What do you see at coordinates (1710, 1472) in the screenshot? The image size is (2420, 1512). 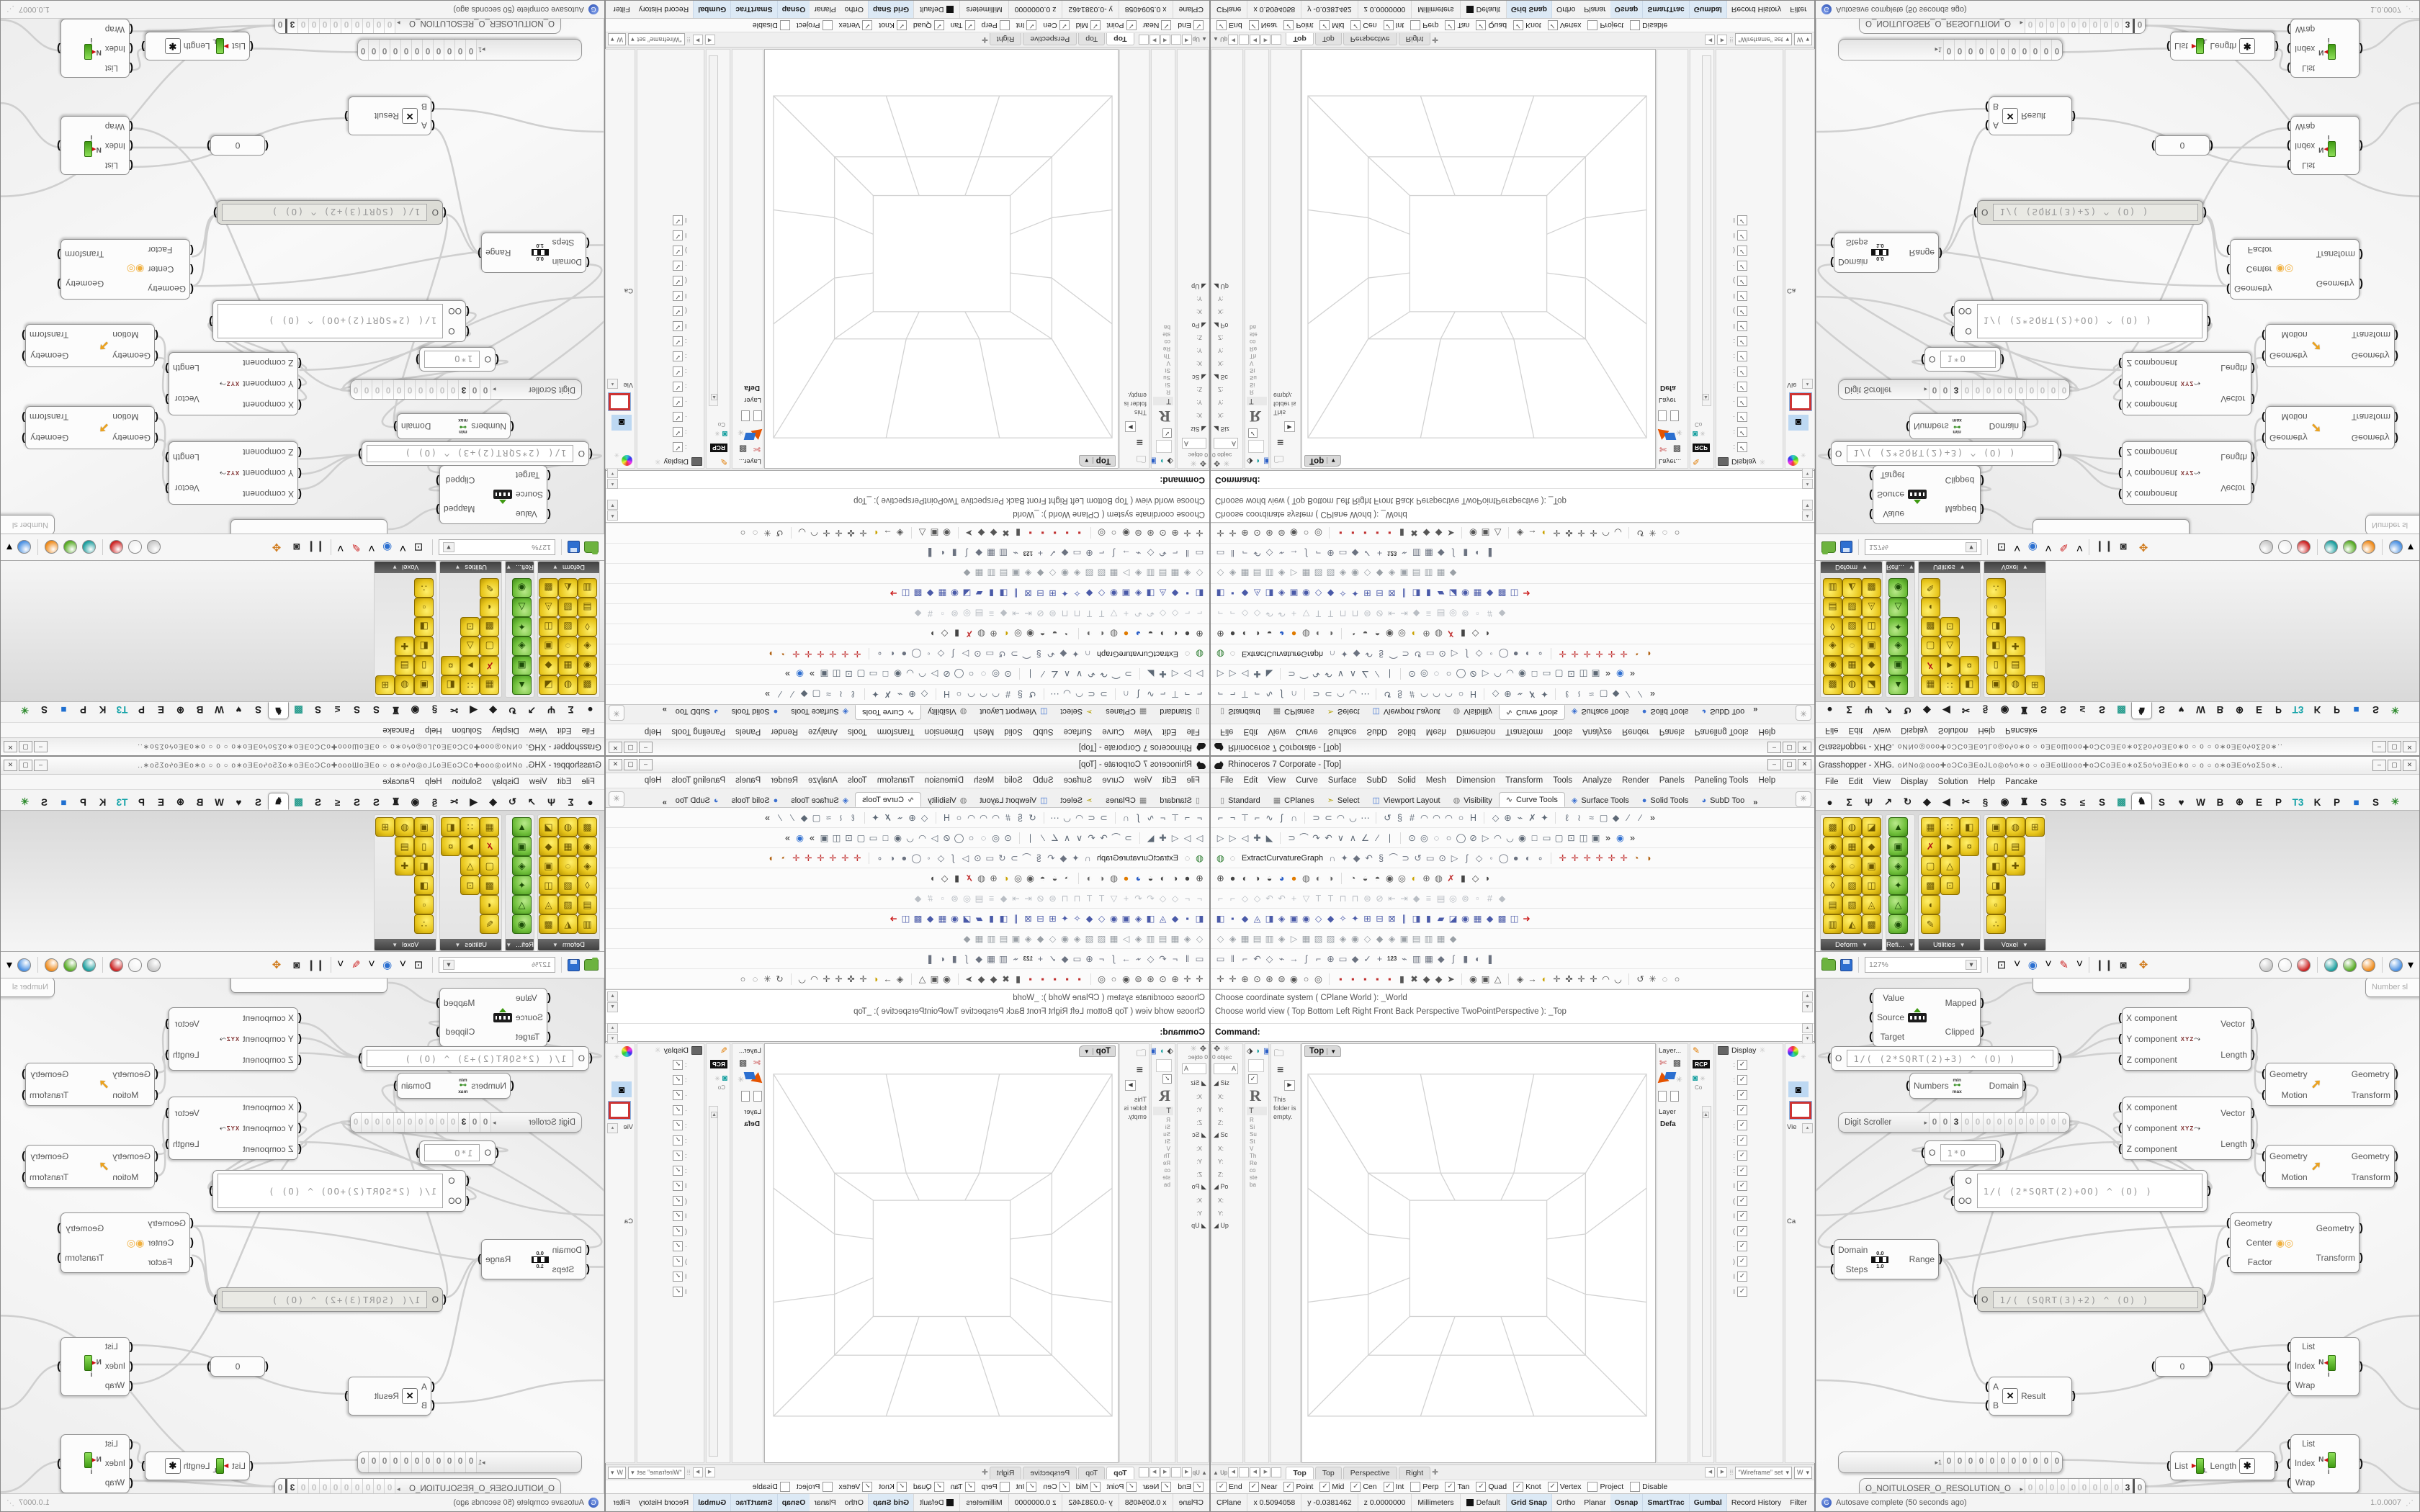 I see `page-left-icon: ◀` at bounding box center [1710, 1472].